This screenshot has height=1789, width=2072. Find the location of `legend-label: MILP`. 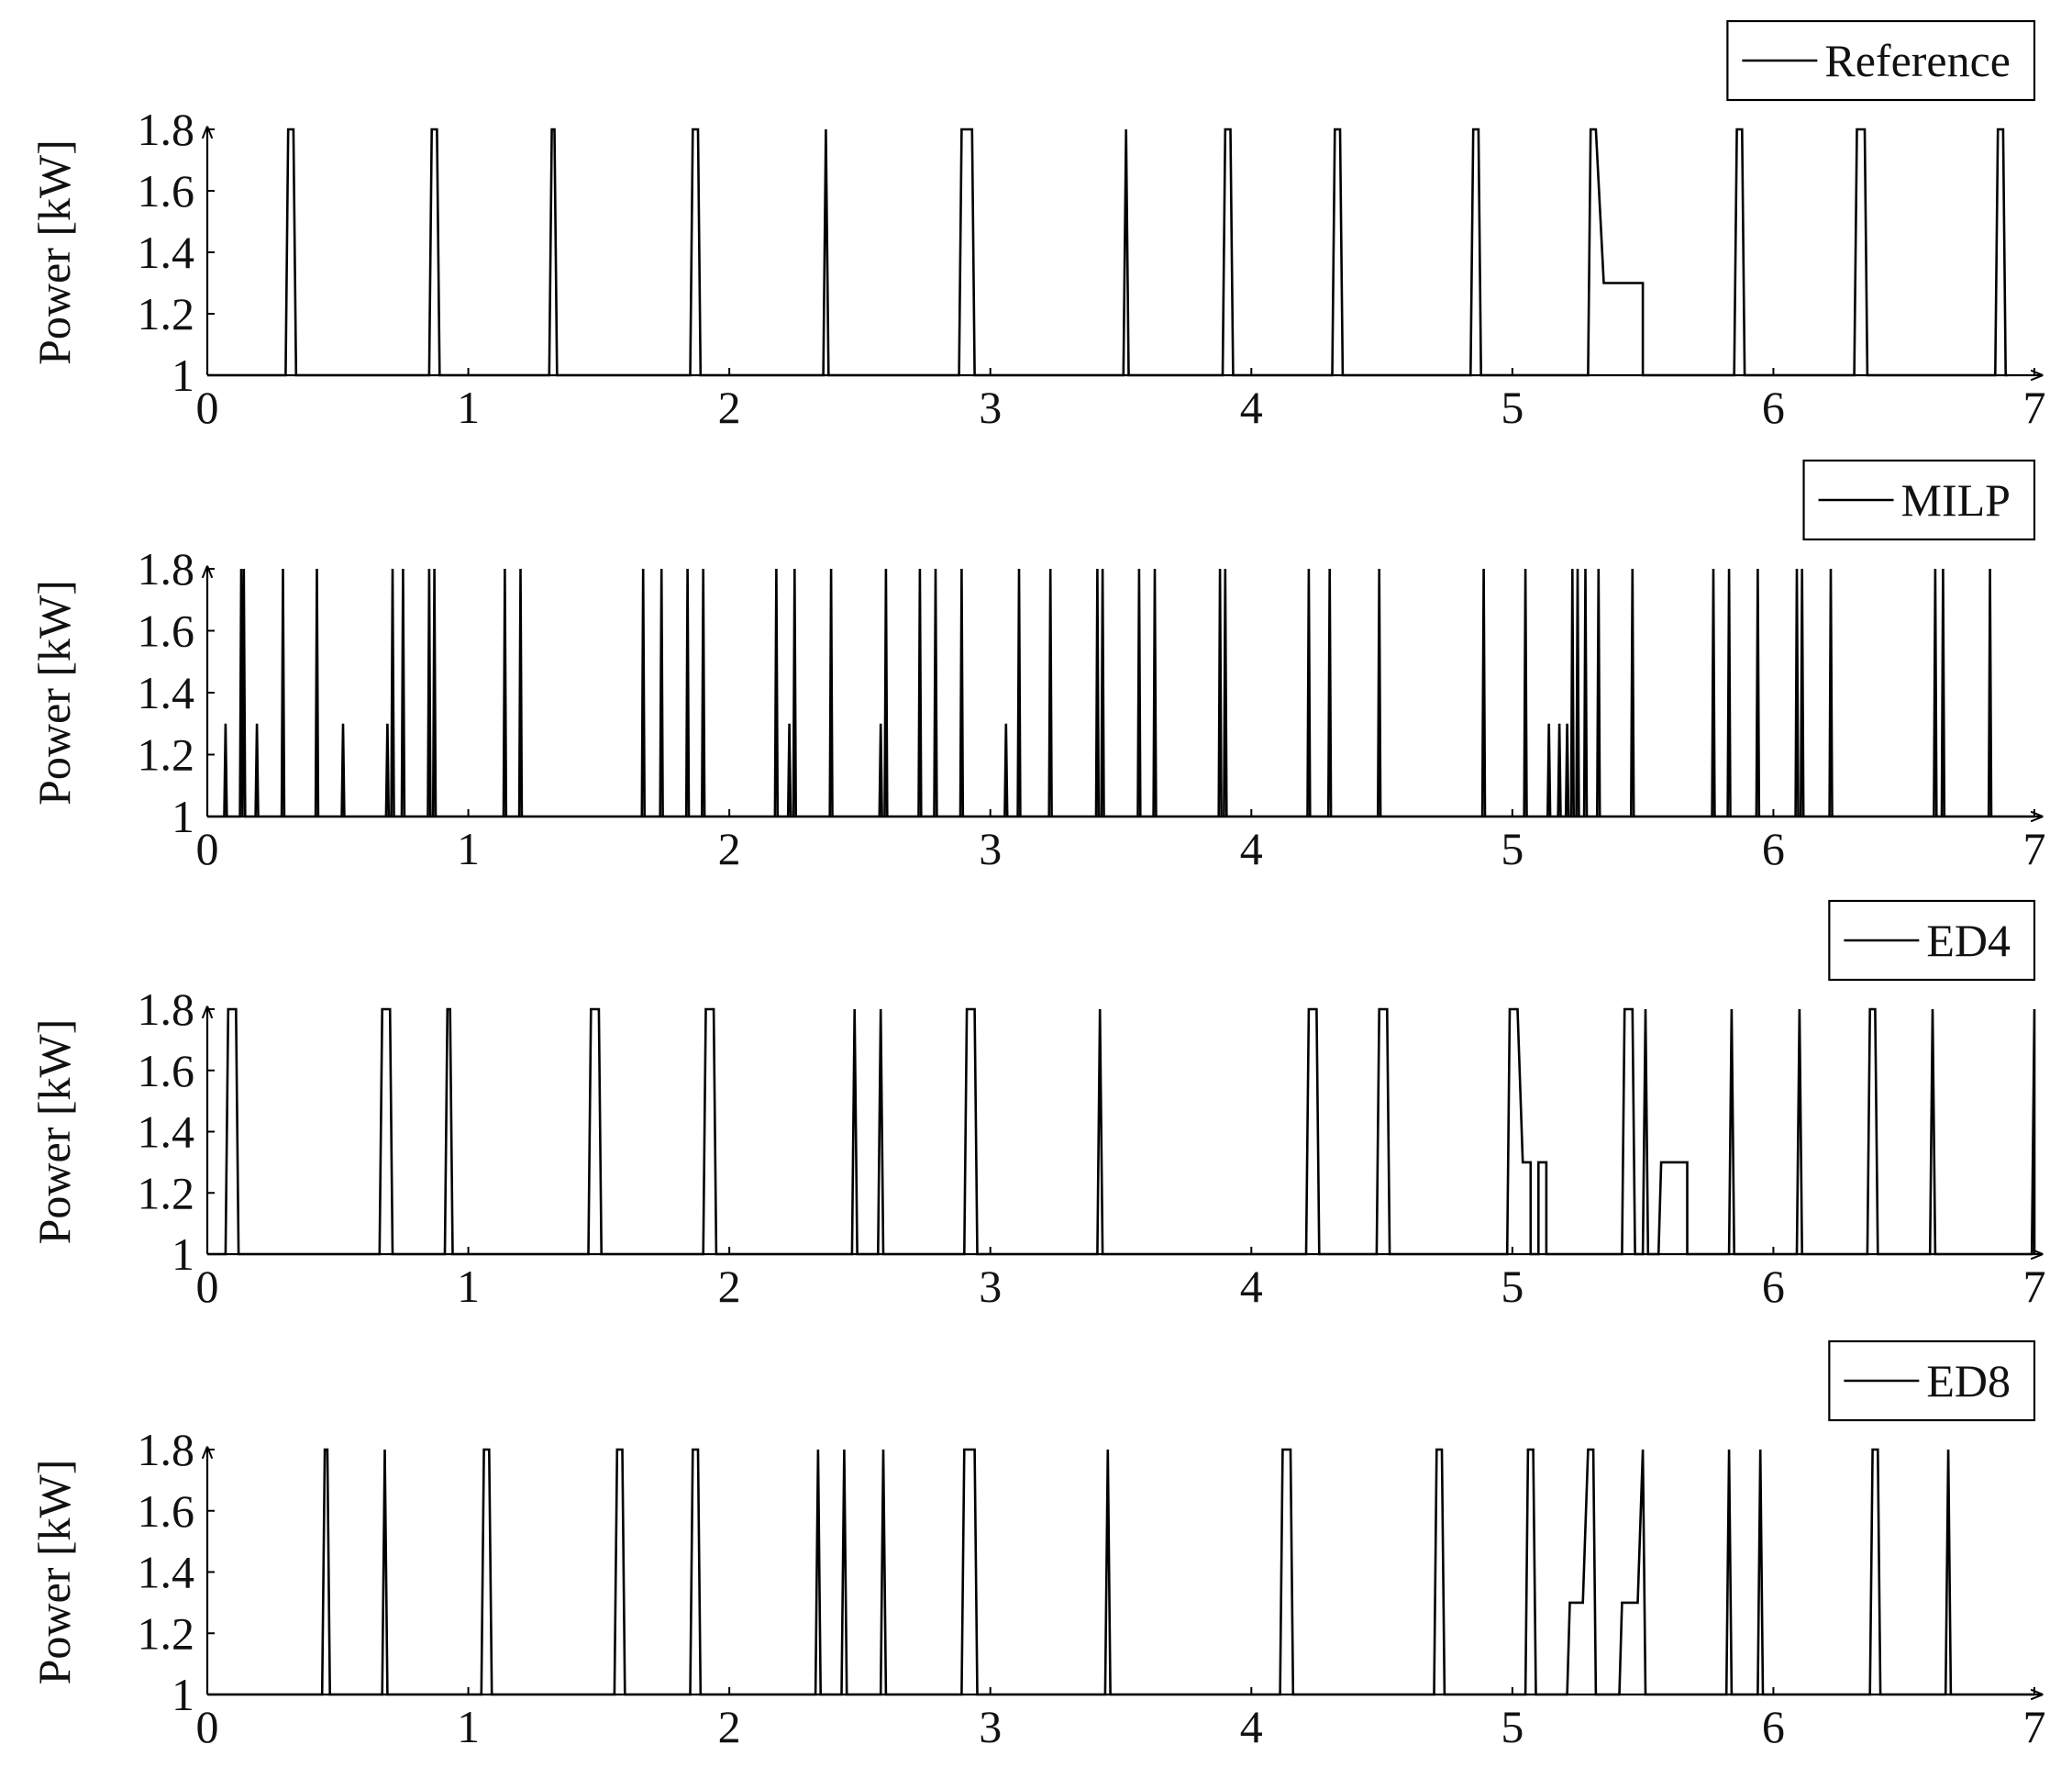

legend-label: MILP is located at coordinates (1956, 500).